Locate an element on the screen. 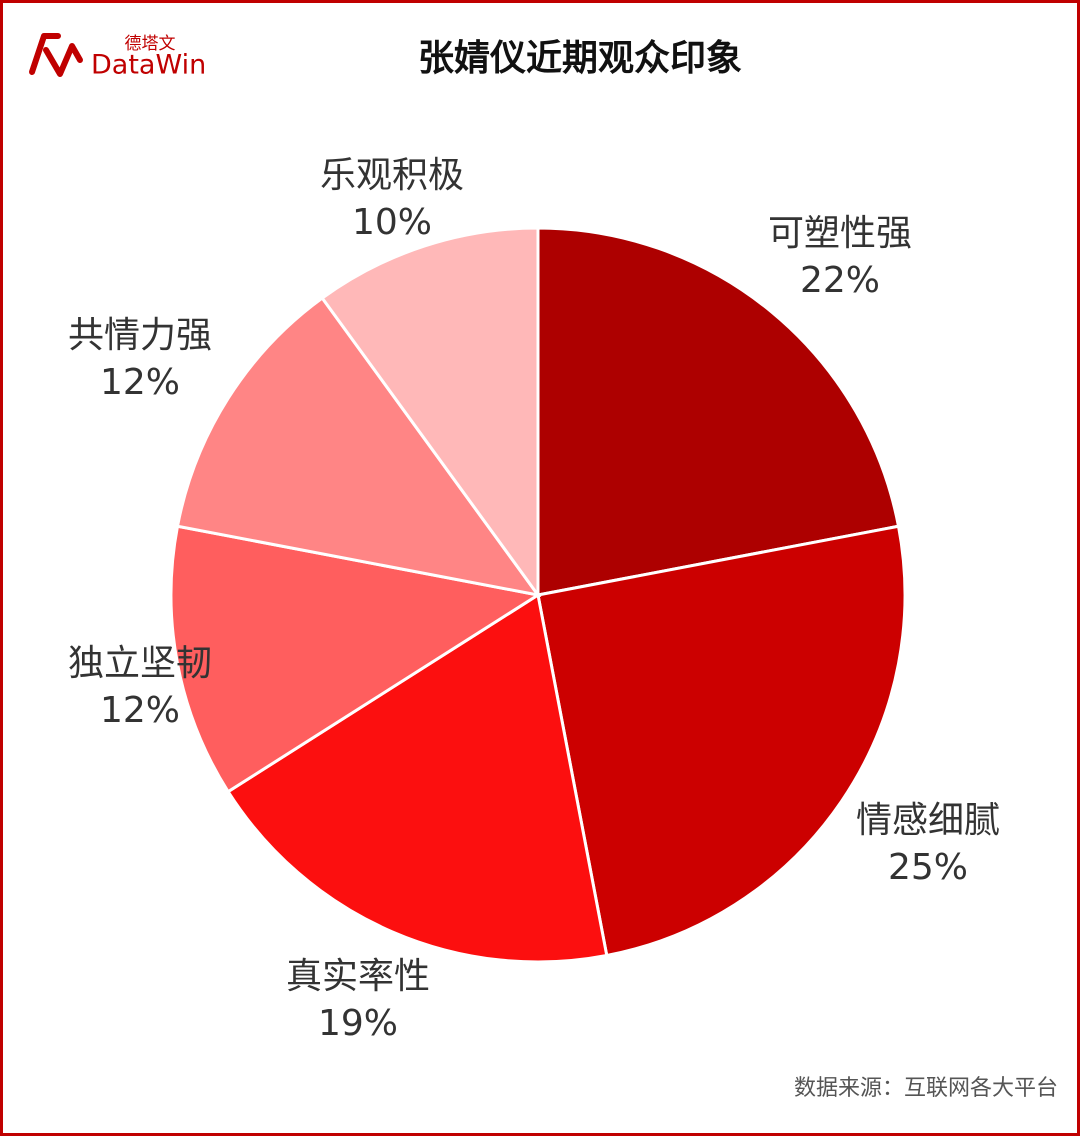  slice-value: 25% is located at coordinates (928, 867).